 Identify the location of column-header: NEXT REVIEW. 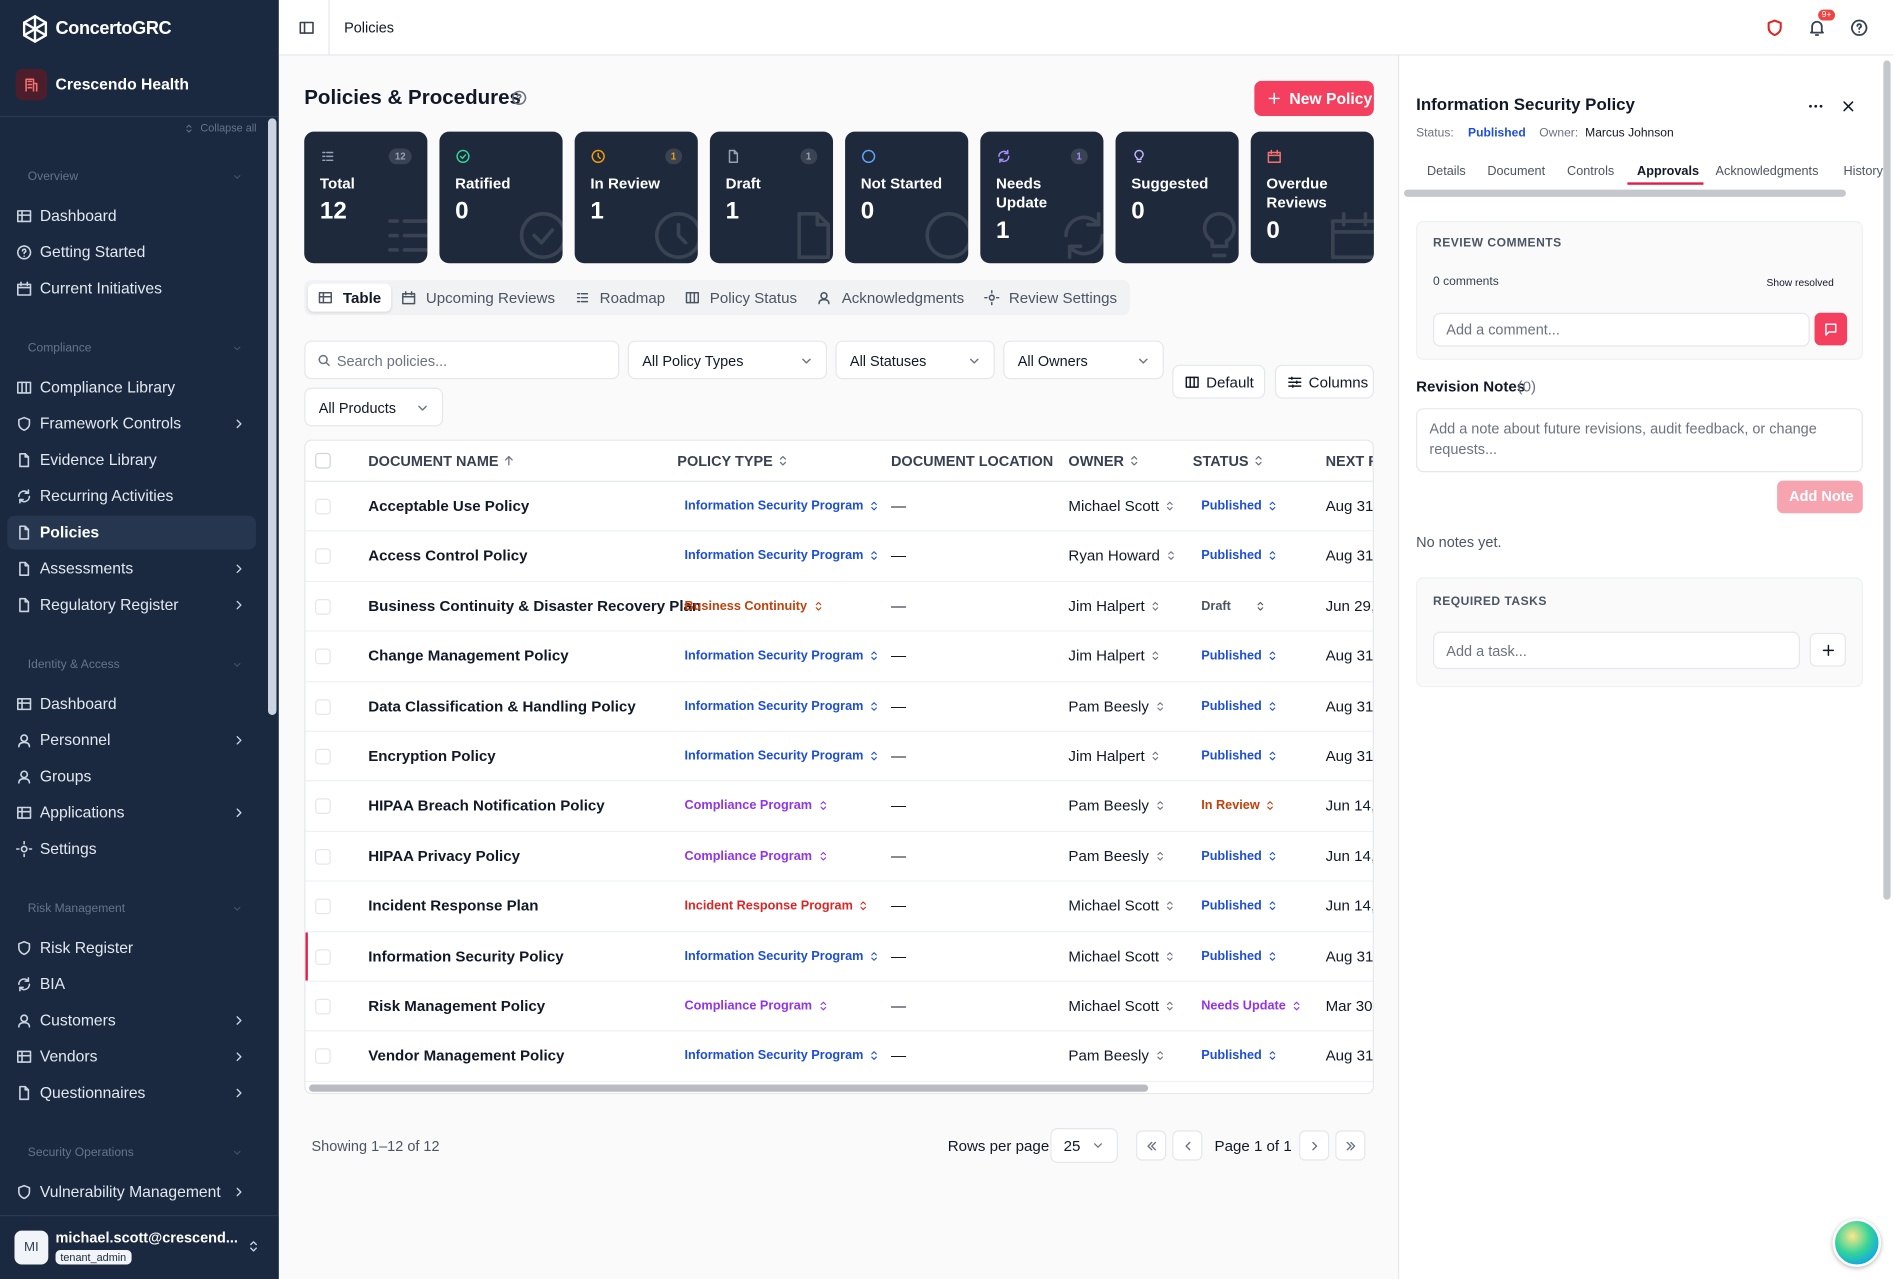
(1349, 461).